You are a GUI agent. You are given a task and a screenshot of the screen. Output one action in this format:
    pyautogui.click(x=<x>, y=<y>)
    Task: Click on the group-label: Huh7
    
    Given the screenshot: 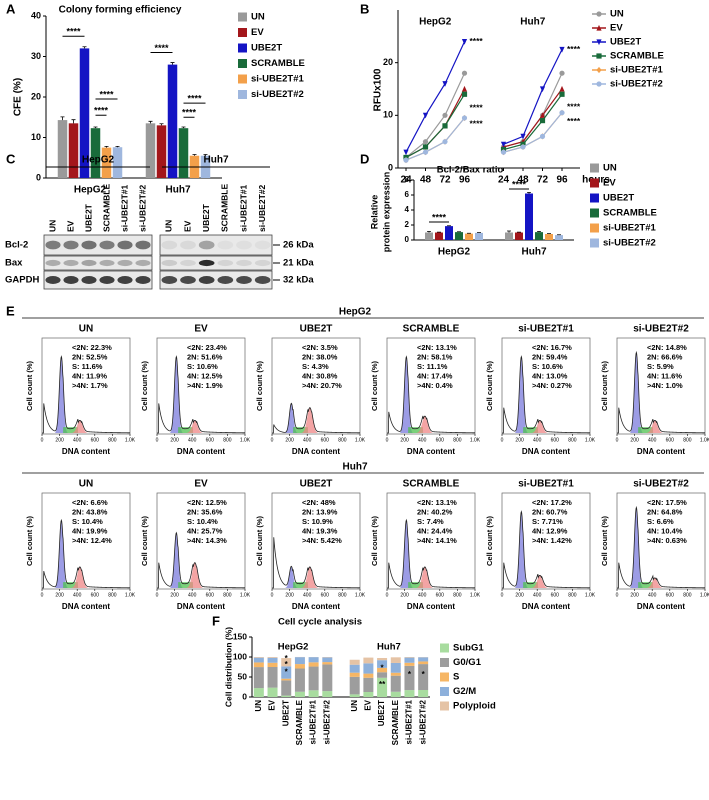 What is the action you would take?
    pyautogui.click(x=532, y=22)
    